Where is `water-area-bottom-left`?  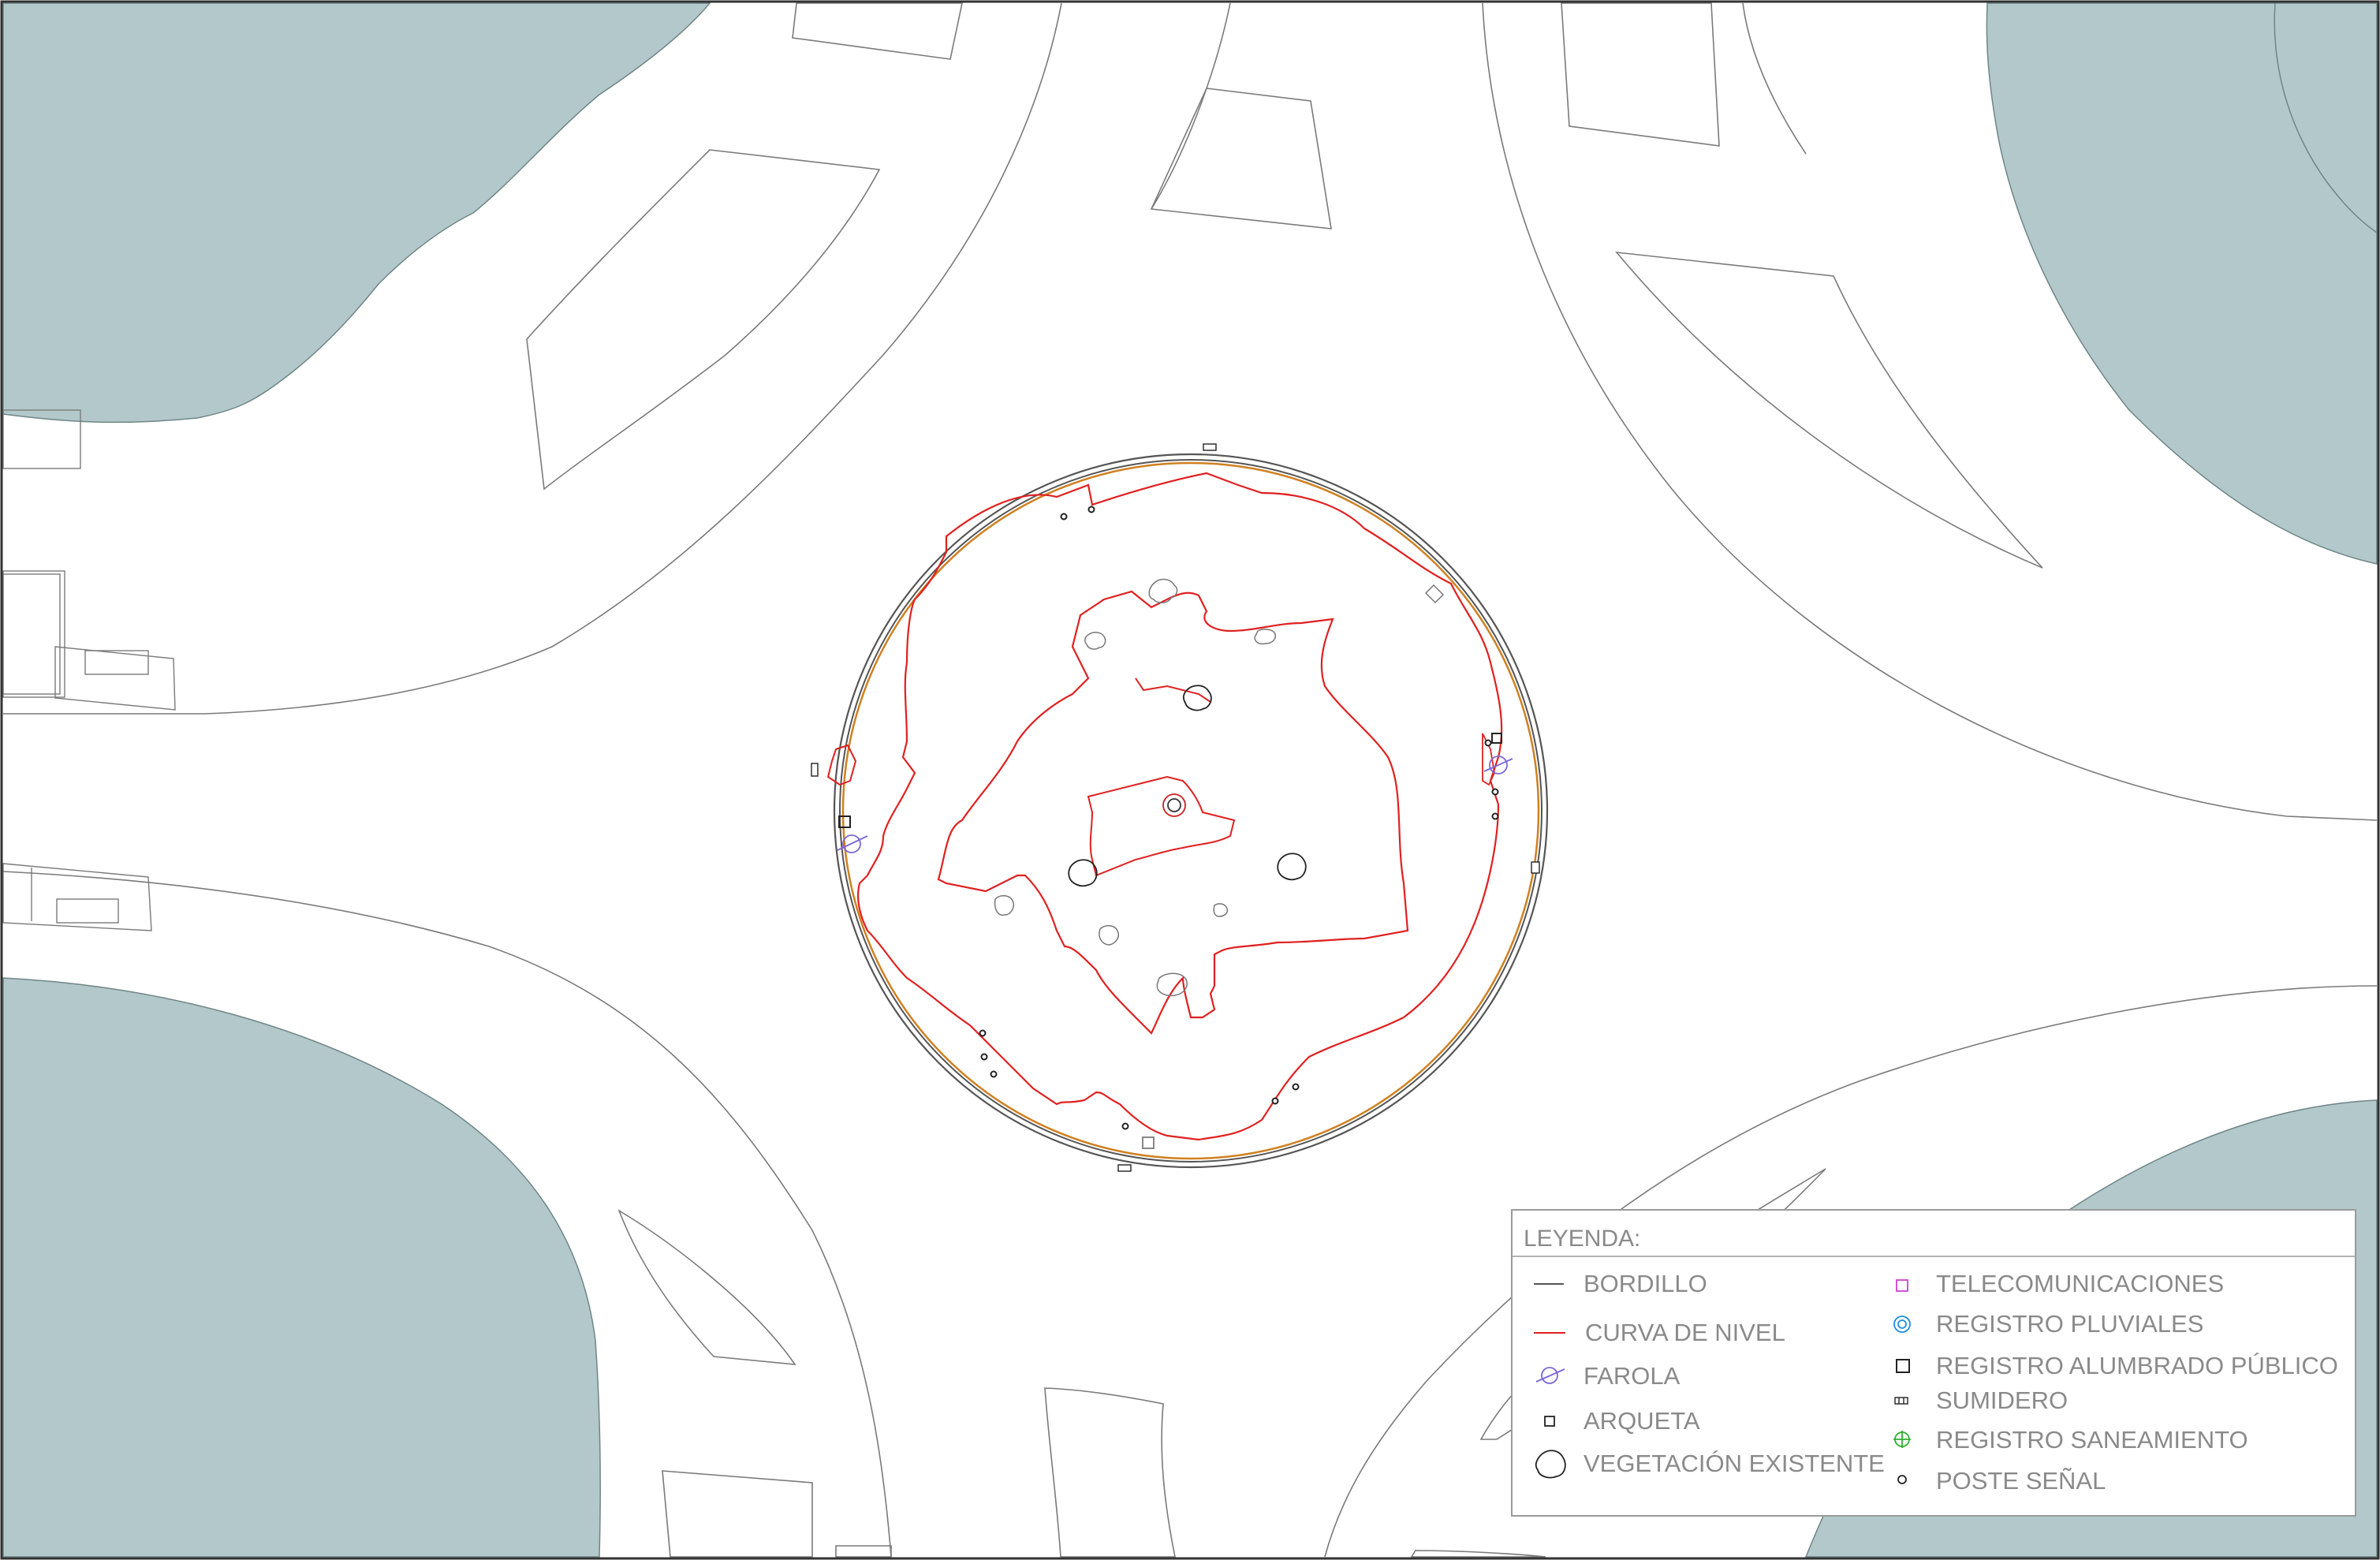
water-area-bottom-left is located at coordinates (301, 1267).